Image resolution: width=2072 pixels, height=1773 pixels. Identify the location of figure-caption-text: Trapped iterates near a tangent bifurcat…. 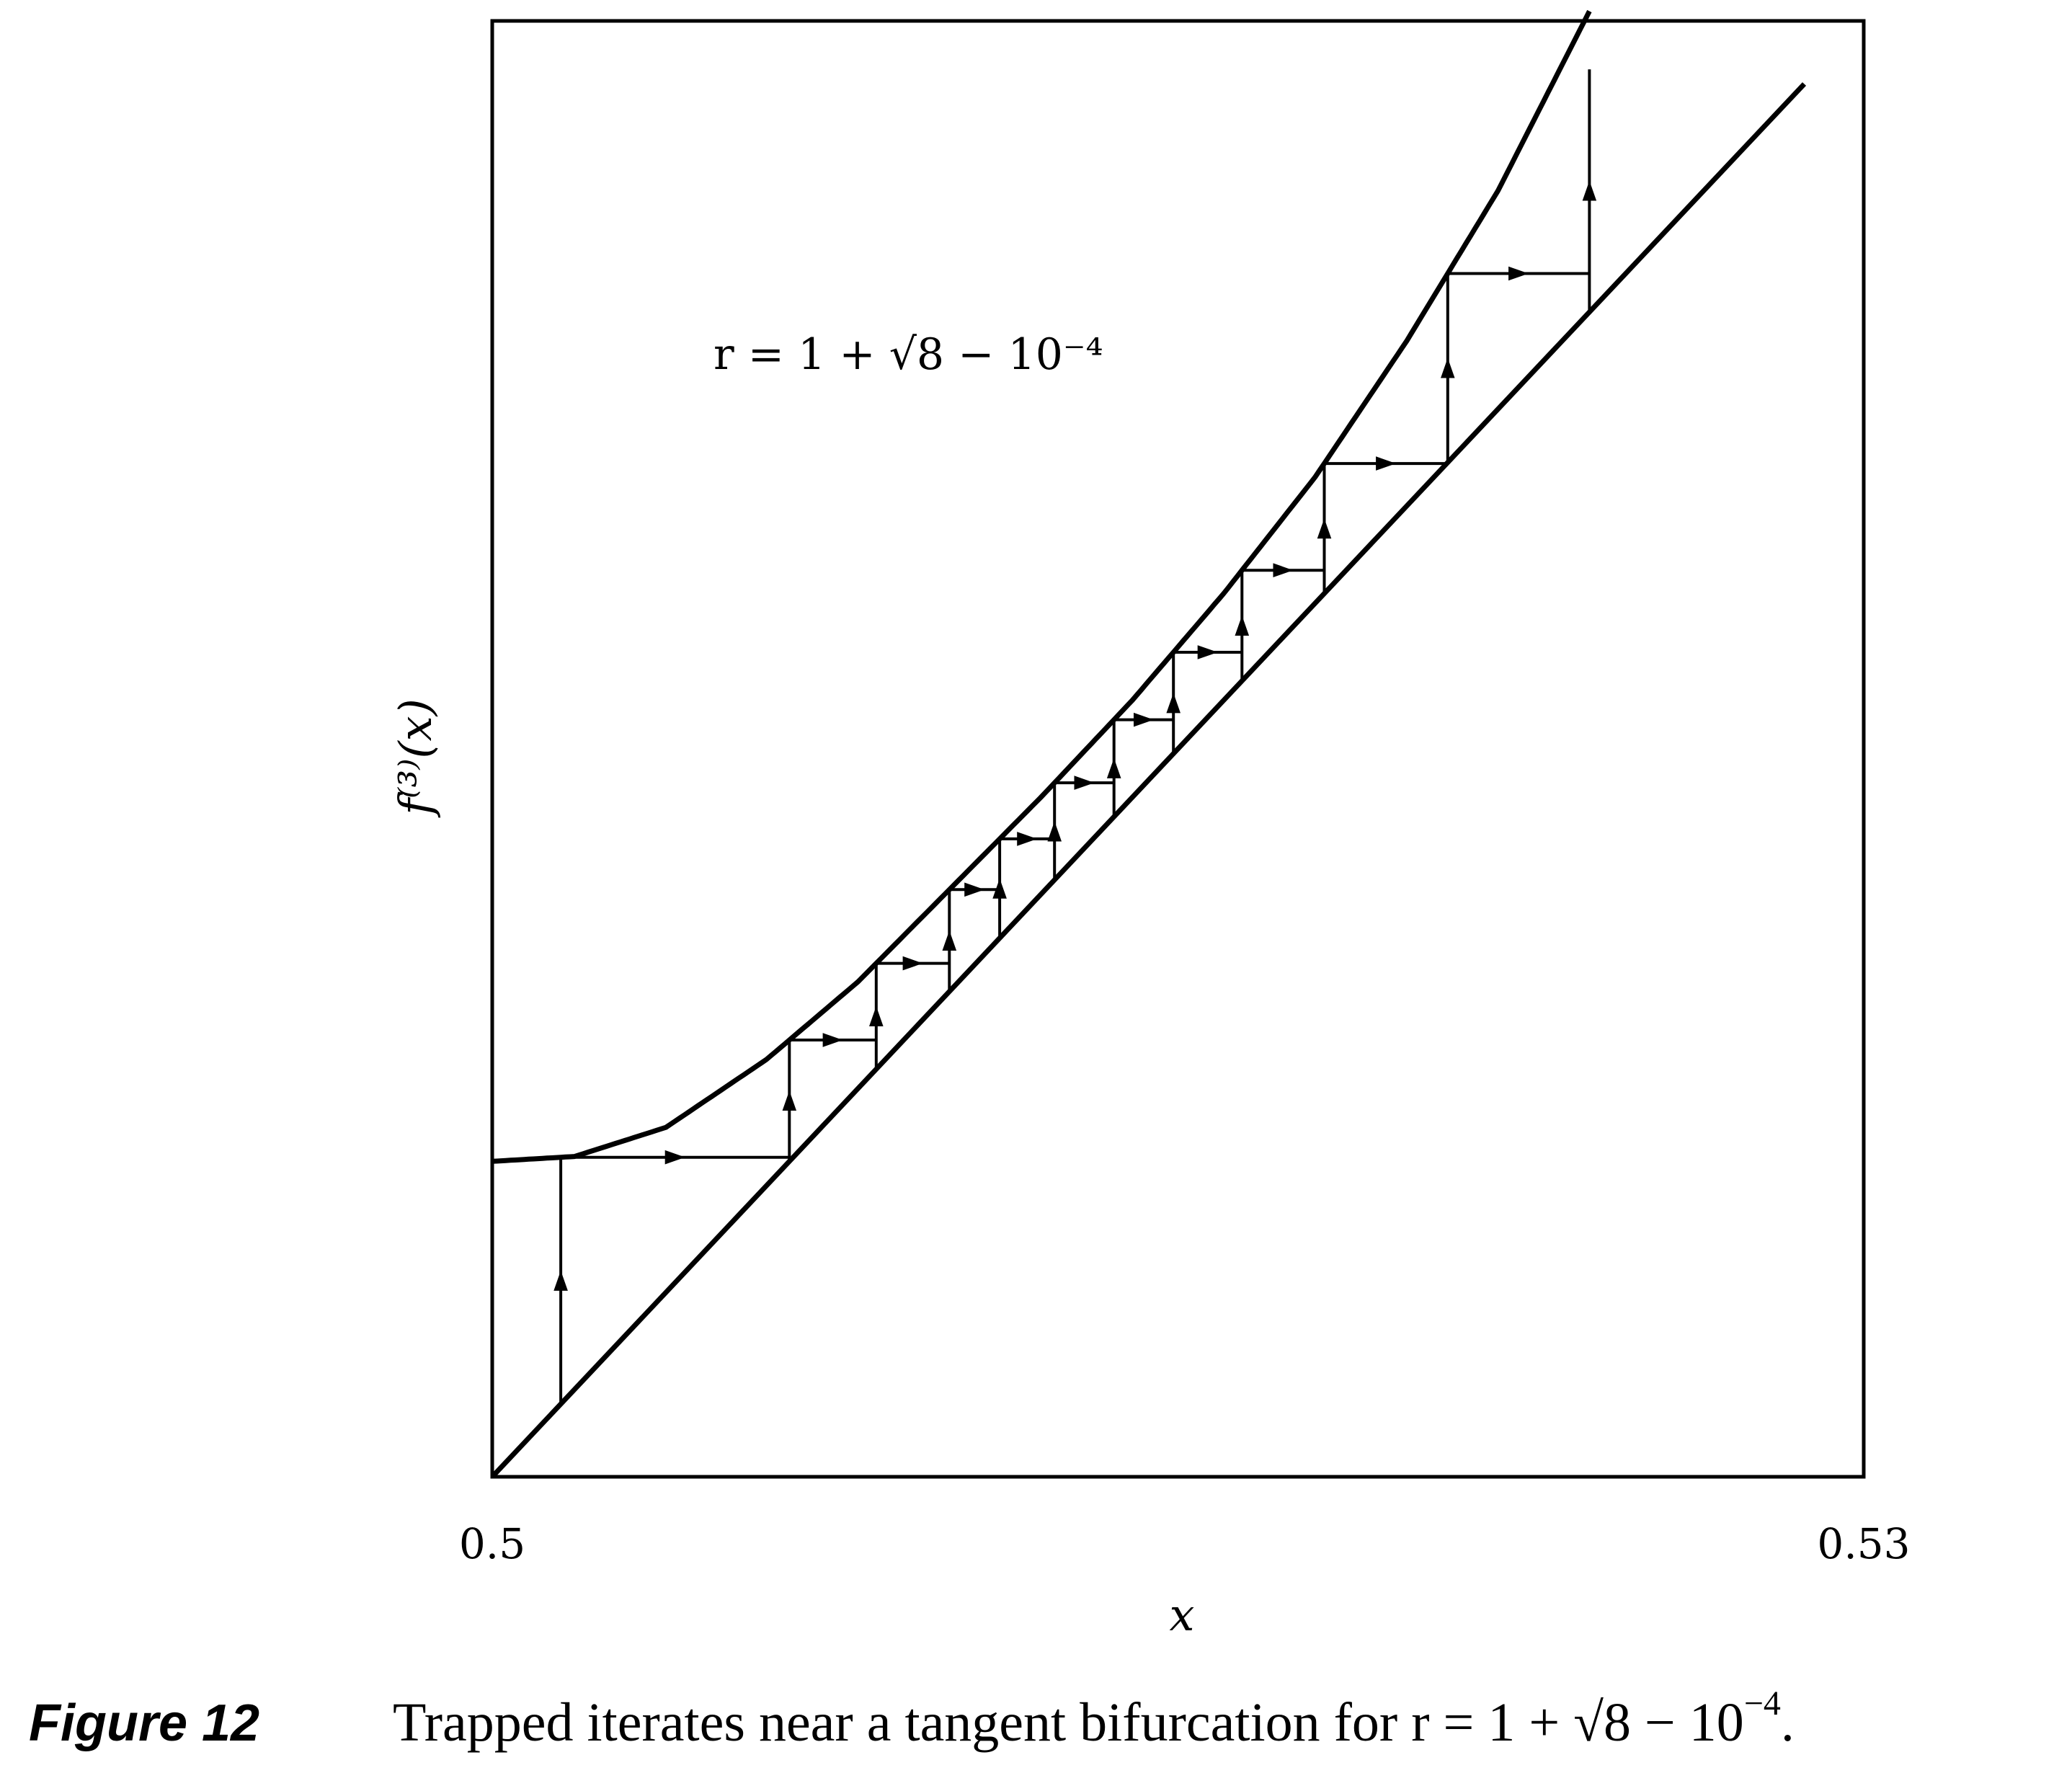
(1094, 1718).